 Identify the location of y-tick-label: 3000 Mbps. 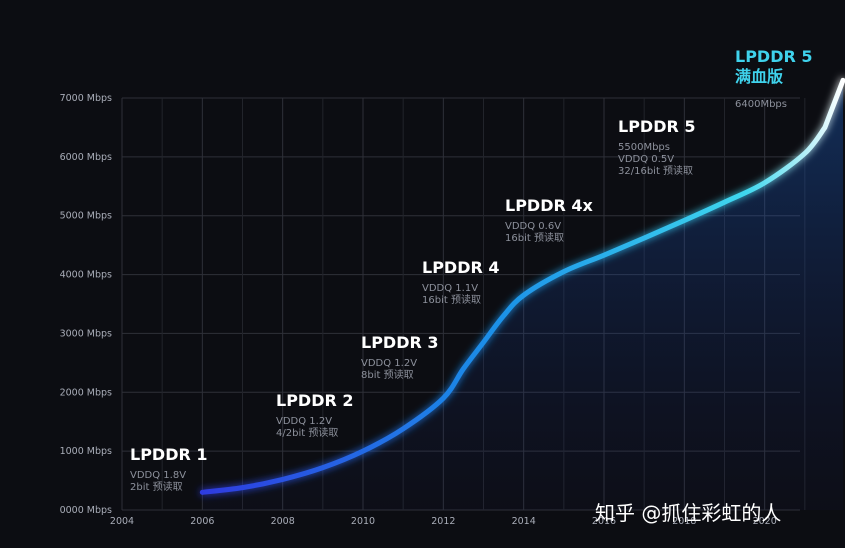
(86, 333).